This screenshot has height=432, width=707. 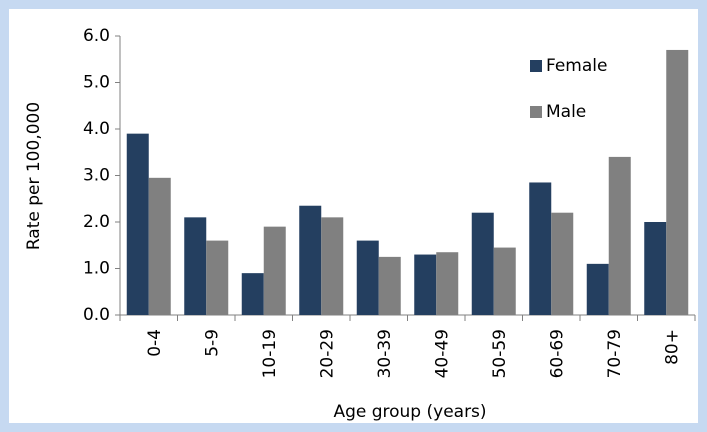 What do you see at coordinates (212, 343) in the screenshot?
I see `x-tick-label: 5-9` at bounding box center [212, 343].